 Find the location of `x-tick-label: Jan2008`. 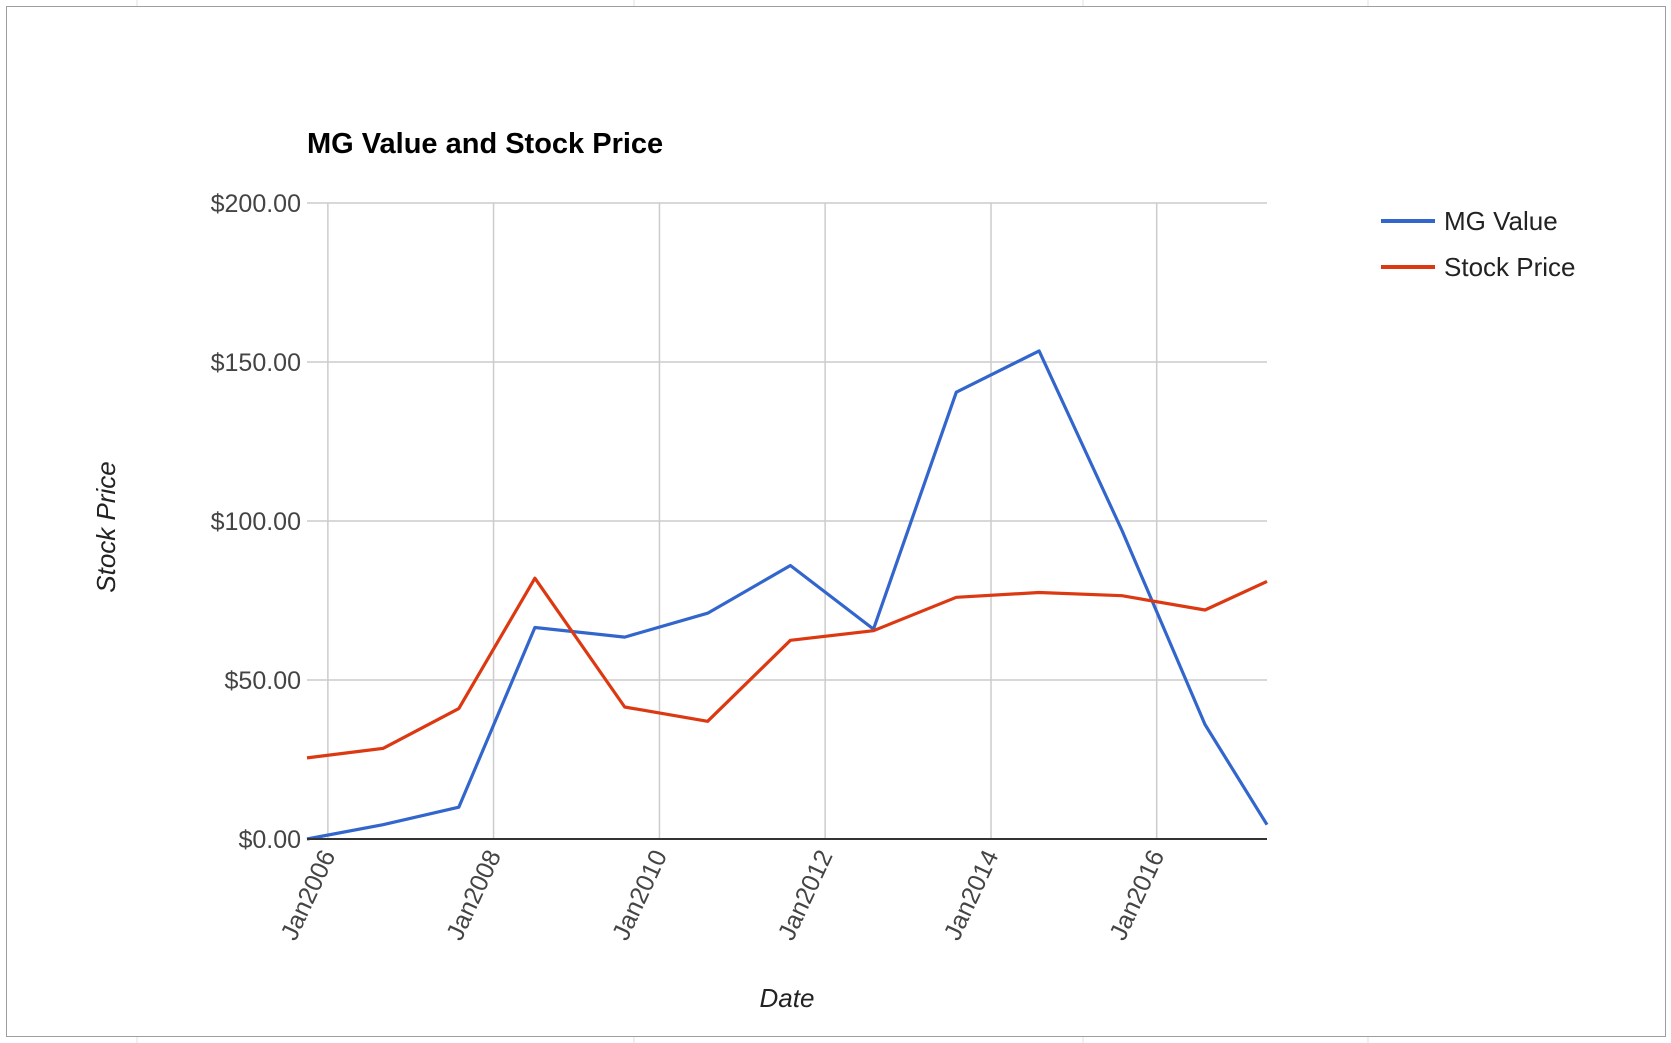

x-tick-label: Jan2008 is located at coordinates (474, 895).